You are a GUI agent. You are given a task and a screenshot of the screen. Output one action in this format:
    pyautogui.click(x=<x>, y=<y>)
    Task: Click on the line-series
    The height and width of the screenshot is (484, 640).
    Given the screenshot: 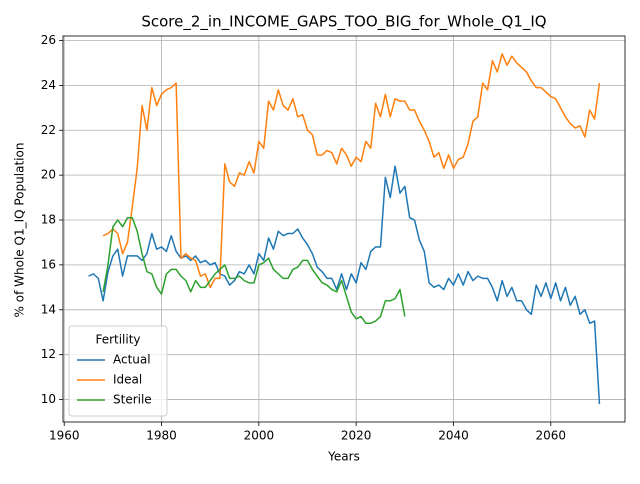 What is the action you would take?
    pyautogui.click(x=254, y=271)
    